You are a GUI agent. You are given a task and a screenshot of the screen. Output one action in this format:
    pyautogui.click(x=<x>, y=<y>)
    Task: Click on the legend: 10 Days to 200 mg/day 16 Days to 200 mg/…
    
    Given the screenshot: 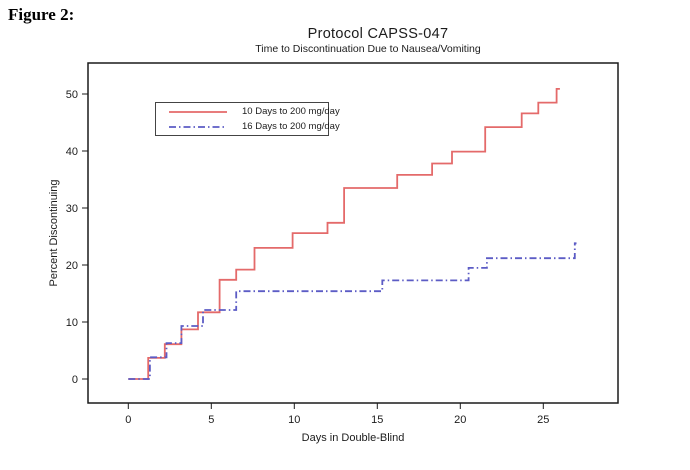 What is the action you would take?
    pyautogui.click(x=247, y=119)
    